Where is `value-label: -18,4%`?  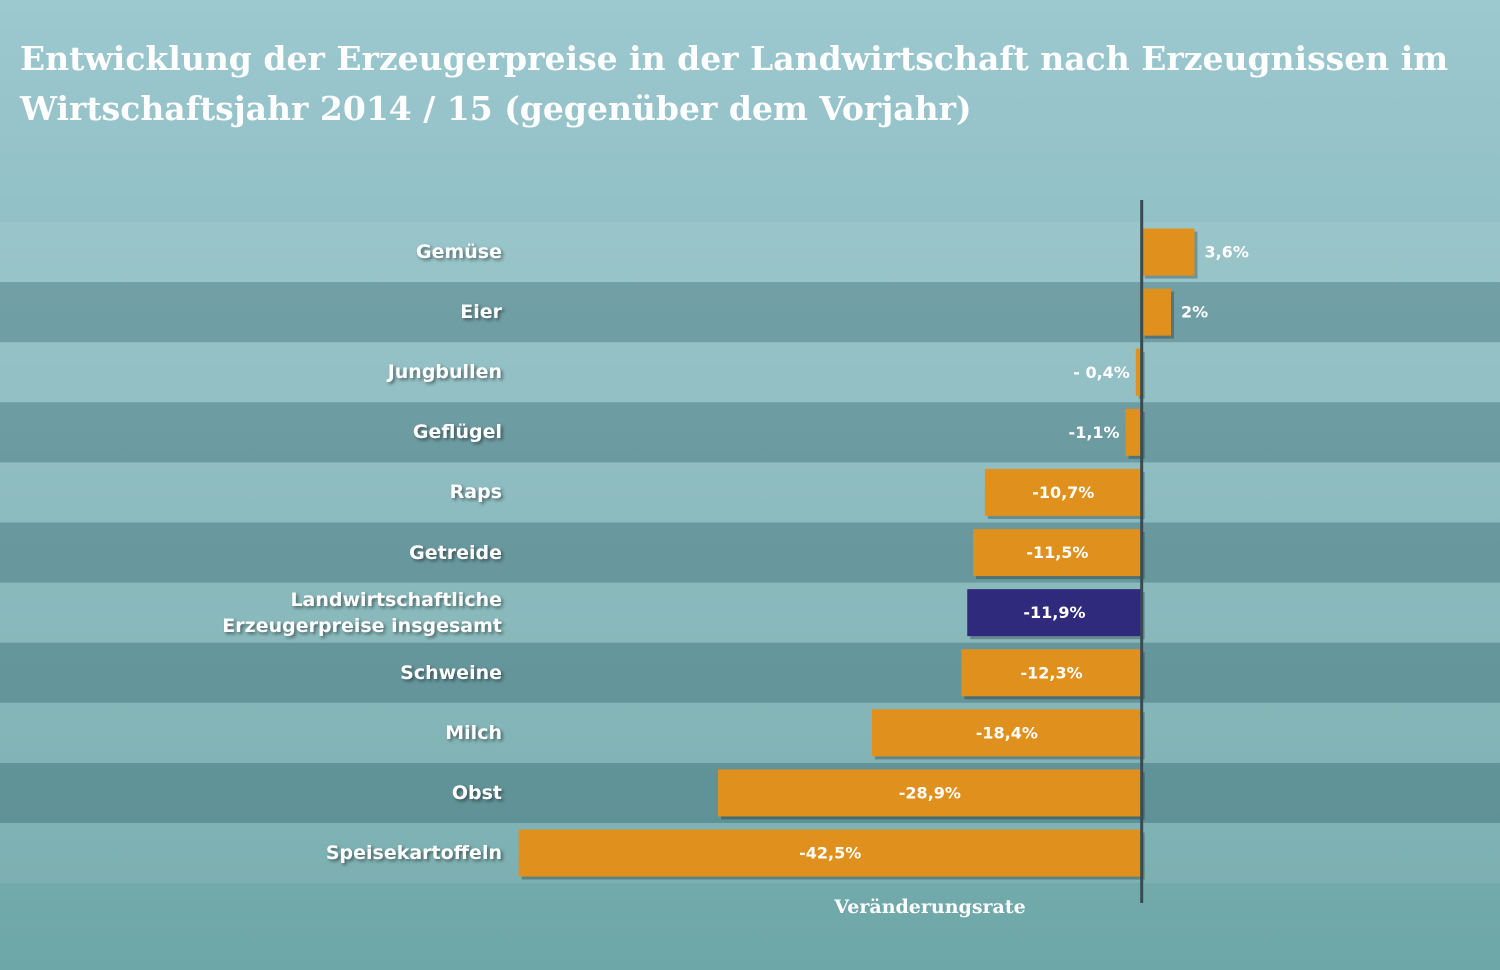
value-label: -18,4% is located at coordinates (1007, 732).